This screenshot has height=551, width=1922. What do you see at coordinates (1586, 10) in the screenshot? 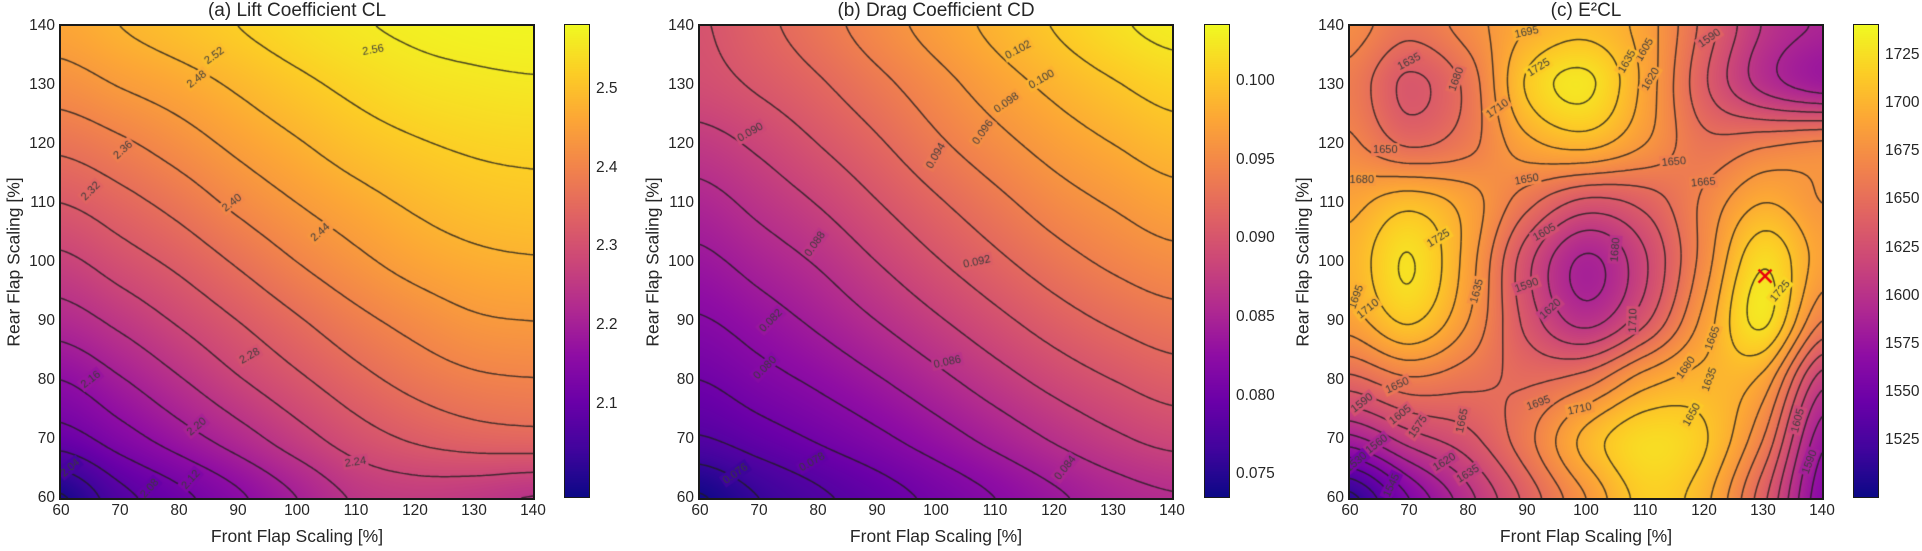
I see `panel-c-title: (c) E²CL` at bounding box center [1586, 10].